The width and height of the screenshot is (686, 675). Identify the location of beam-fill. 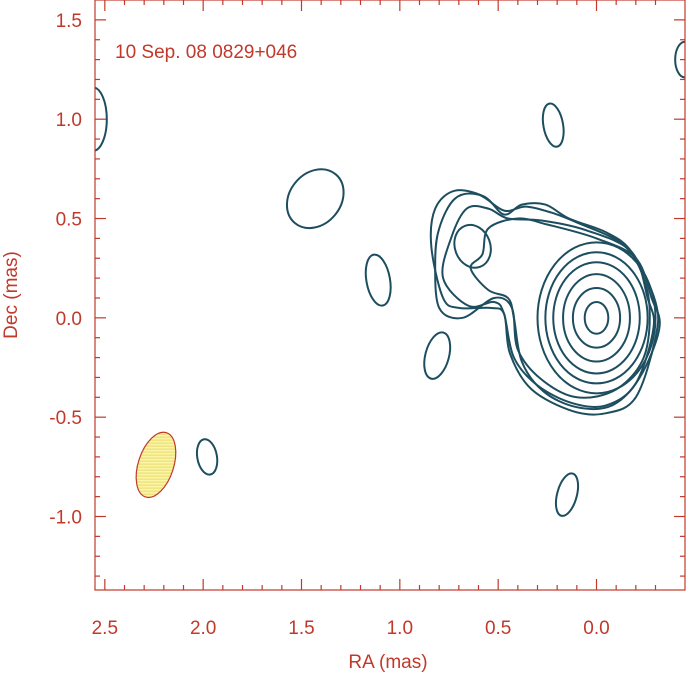
(156, 465).